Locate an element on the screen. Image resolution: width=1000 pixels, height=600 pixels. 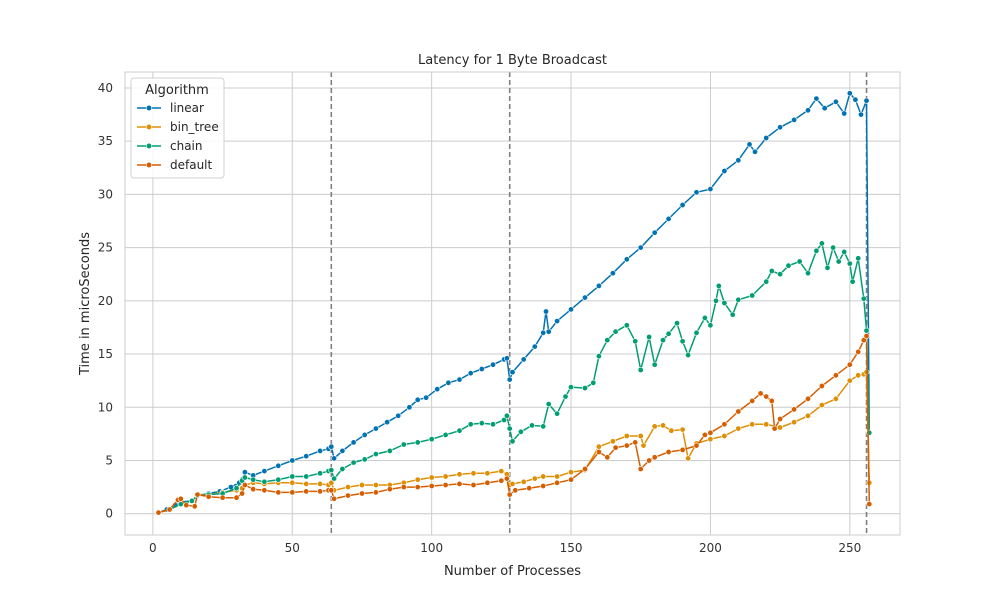
y-tick-label: 30 is located at coordinates (105, 194).